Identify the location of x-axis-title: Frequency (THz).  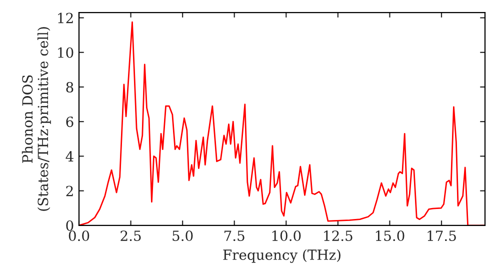
(281, 256).